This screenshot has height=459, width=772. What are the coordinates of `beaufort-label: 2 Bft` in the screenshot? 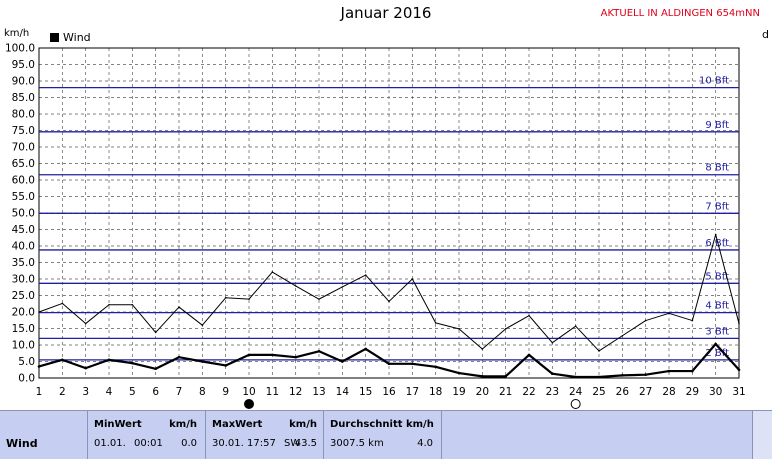 It's located at (717, 353).